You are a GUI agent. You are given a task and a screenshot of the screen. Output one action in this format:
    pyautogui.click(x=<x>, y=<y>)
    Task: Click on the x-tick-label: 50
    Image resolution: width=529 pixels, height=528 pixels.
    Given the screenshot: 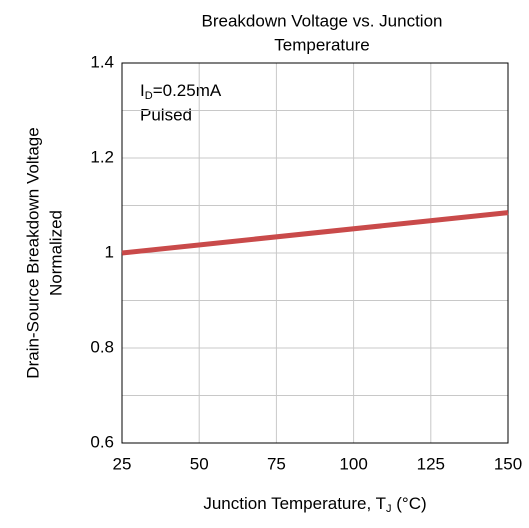 What is the action you would take?
    pyautogui.click(x=199, y=463)
    